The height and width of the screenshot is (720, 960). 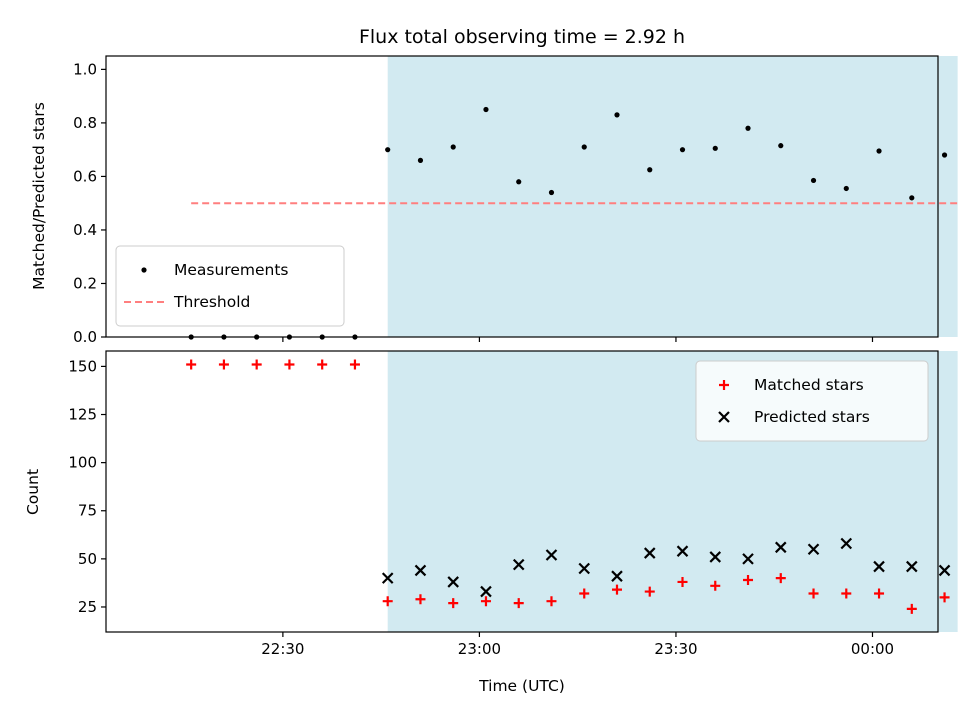 What do you see at coordinates (39, 196) in the screenshot?
I see `top-y-axis-label: Matched/Predicted stars` at bounding box center [39, 196].